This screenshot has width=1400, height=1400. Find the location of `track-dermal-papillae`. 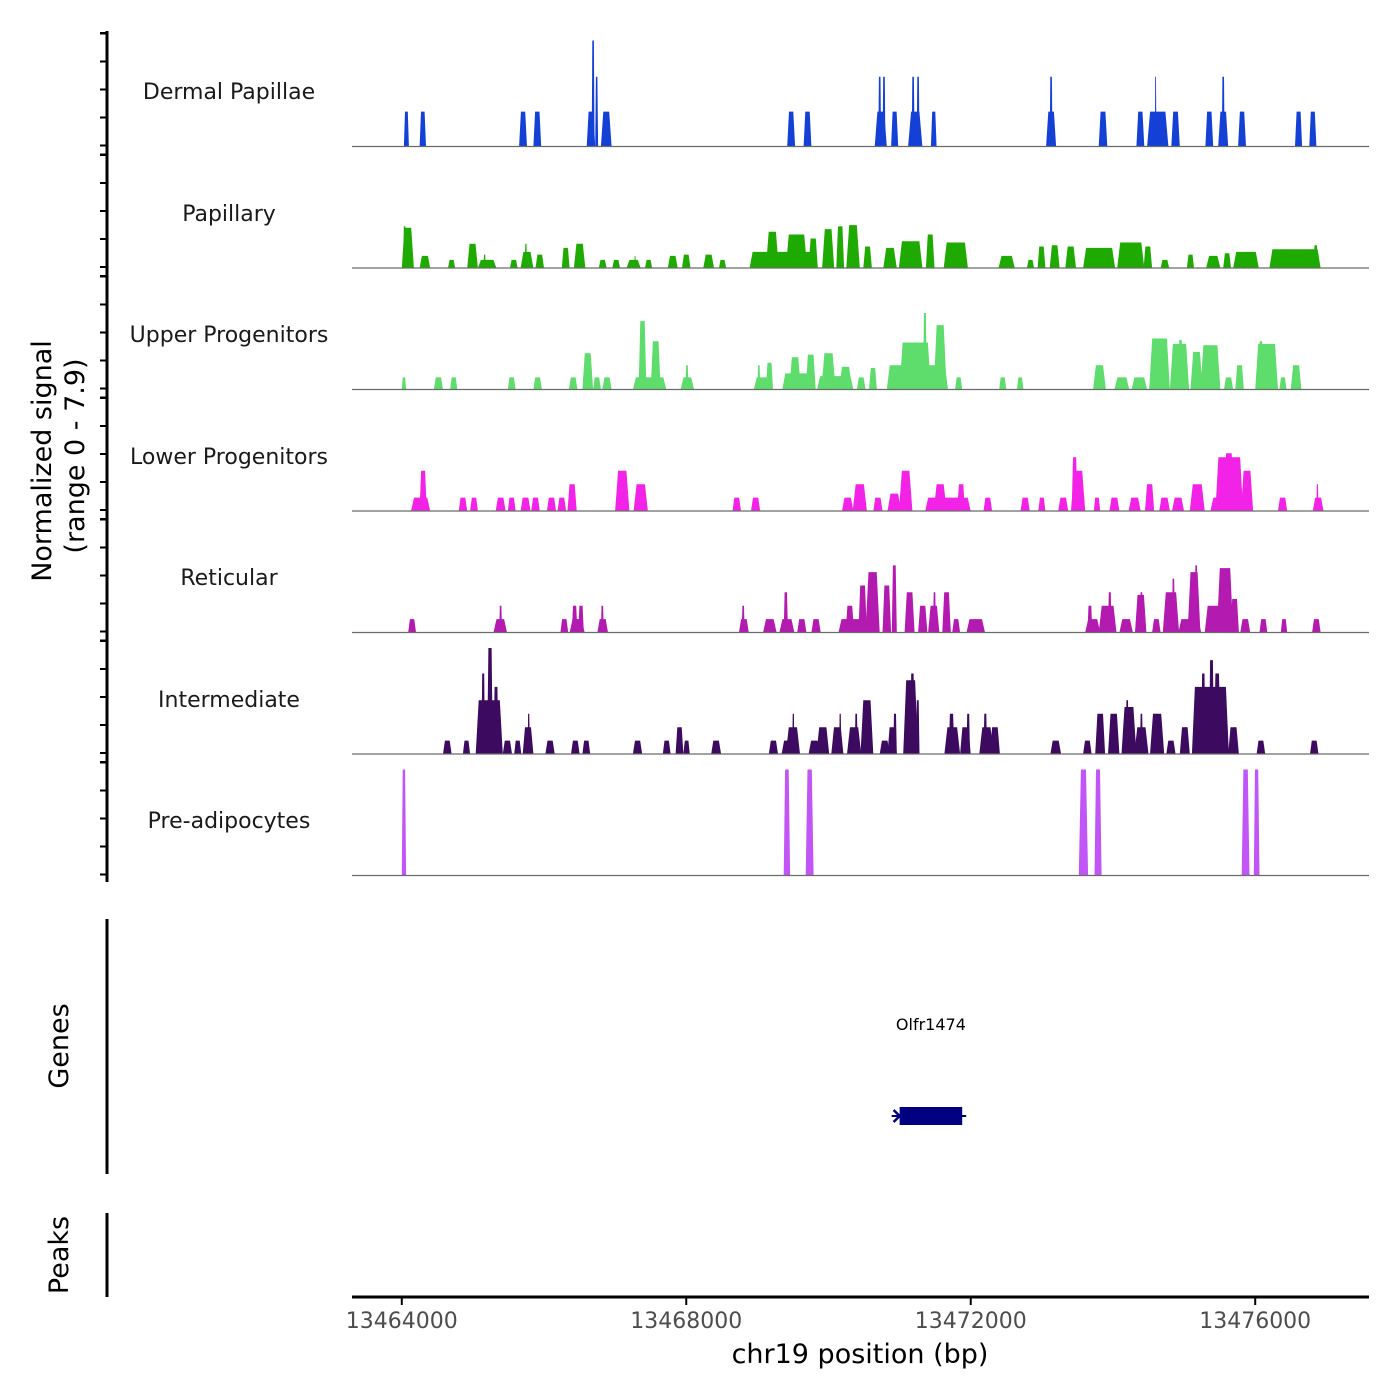

track-dermal-papillae is located at coordinates (860, 94).